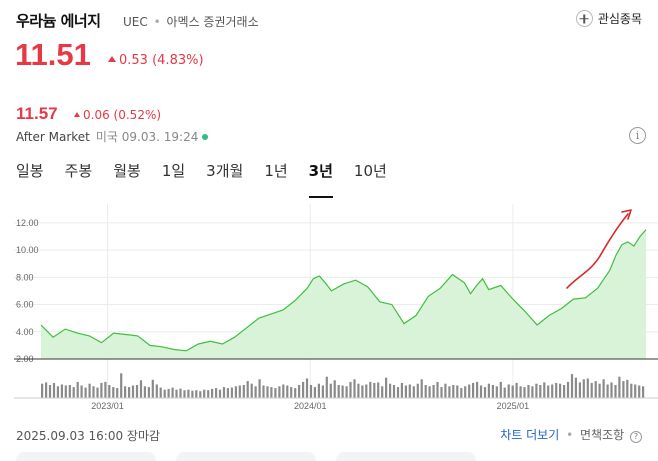  What do you see at coordinates (78, 171) in the screenshot?
I see `tab-period-1: 주봉` at bounding box center [78, 171].